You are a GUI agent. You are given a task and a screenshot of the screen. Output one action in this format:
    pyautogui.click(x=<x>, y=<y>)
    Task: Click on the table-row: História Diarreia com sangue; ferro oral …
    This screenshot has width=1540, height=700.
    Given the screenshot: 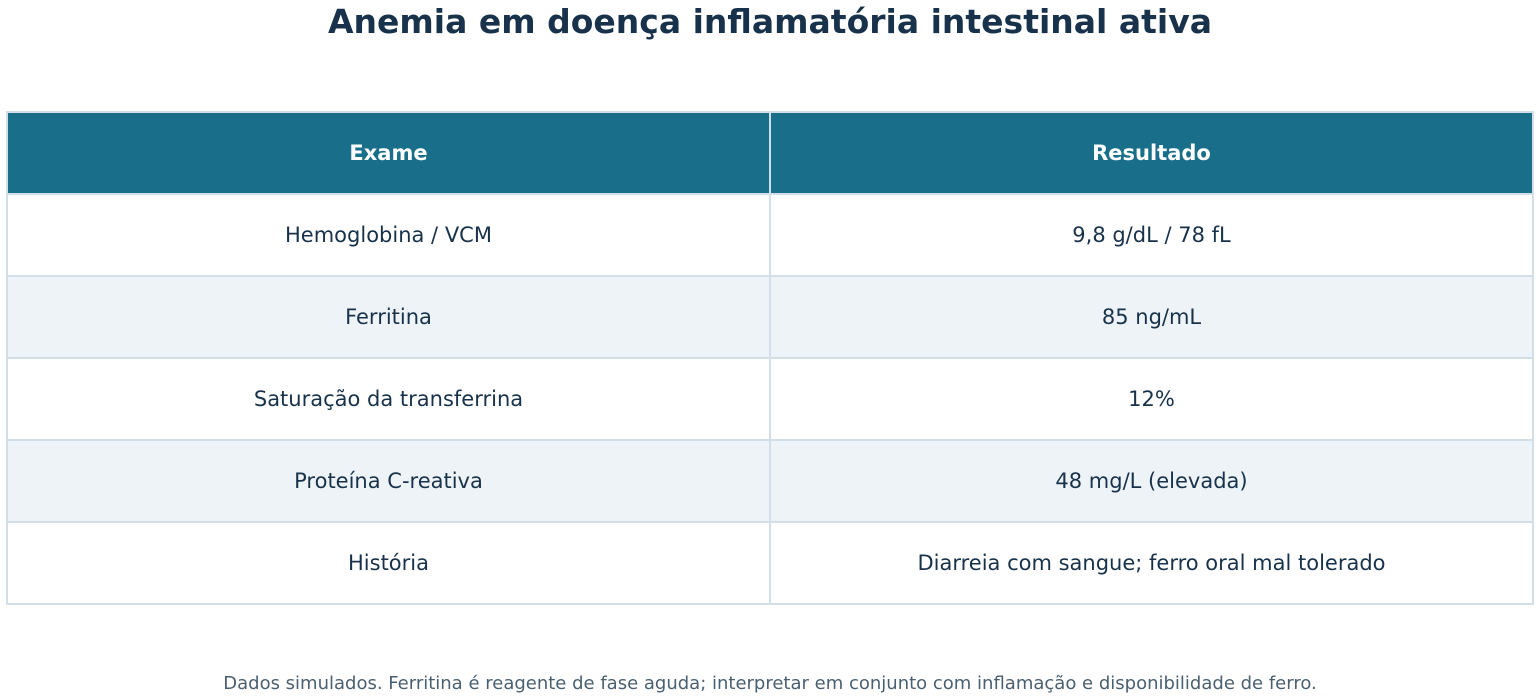 What is the action you would take?
    pyautogui.click(x=770, y=563)
    